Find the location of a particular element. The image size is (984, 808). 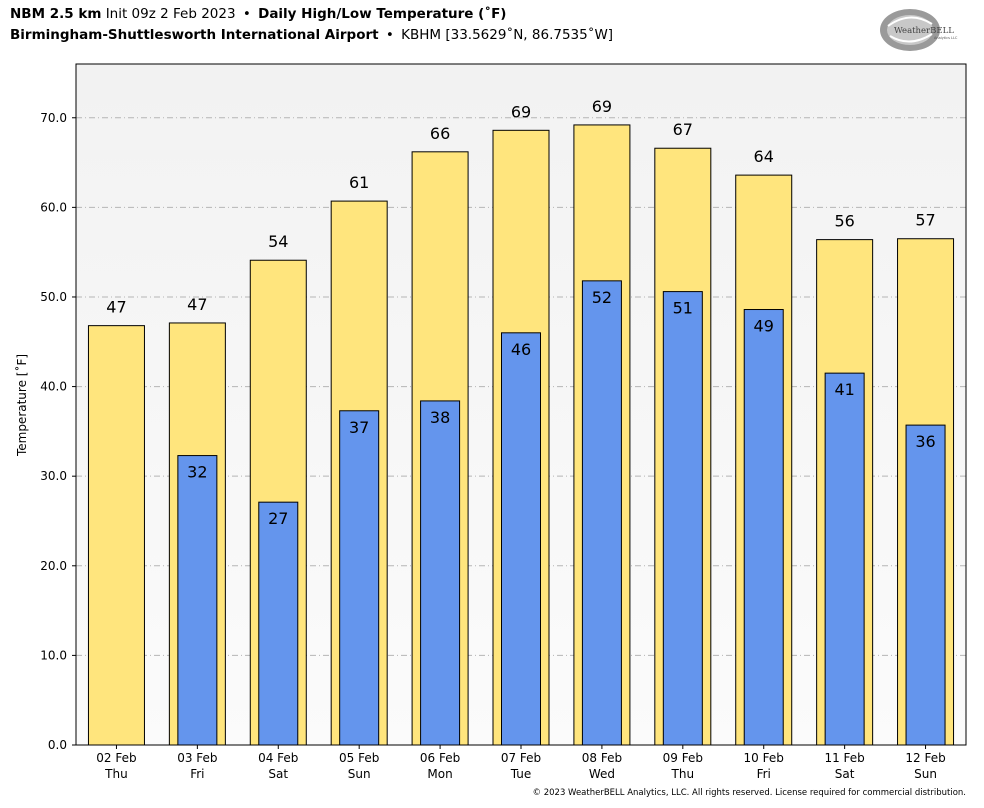

y-tick-label: 40.0 is located at coordinates (53, 387).